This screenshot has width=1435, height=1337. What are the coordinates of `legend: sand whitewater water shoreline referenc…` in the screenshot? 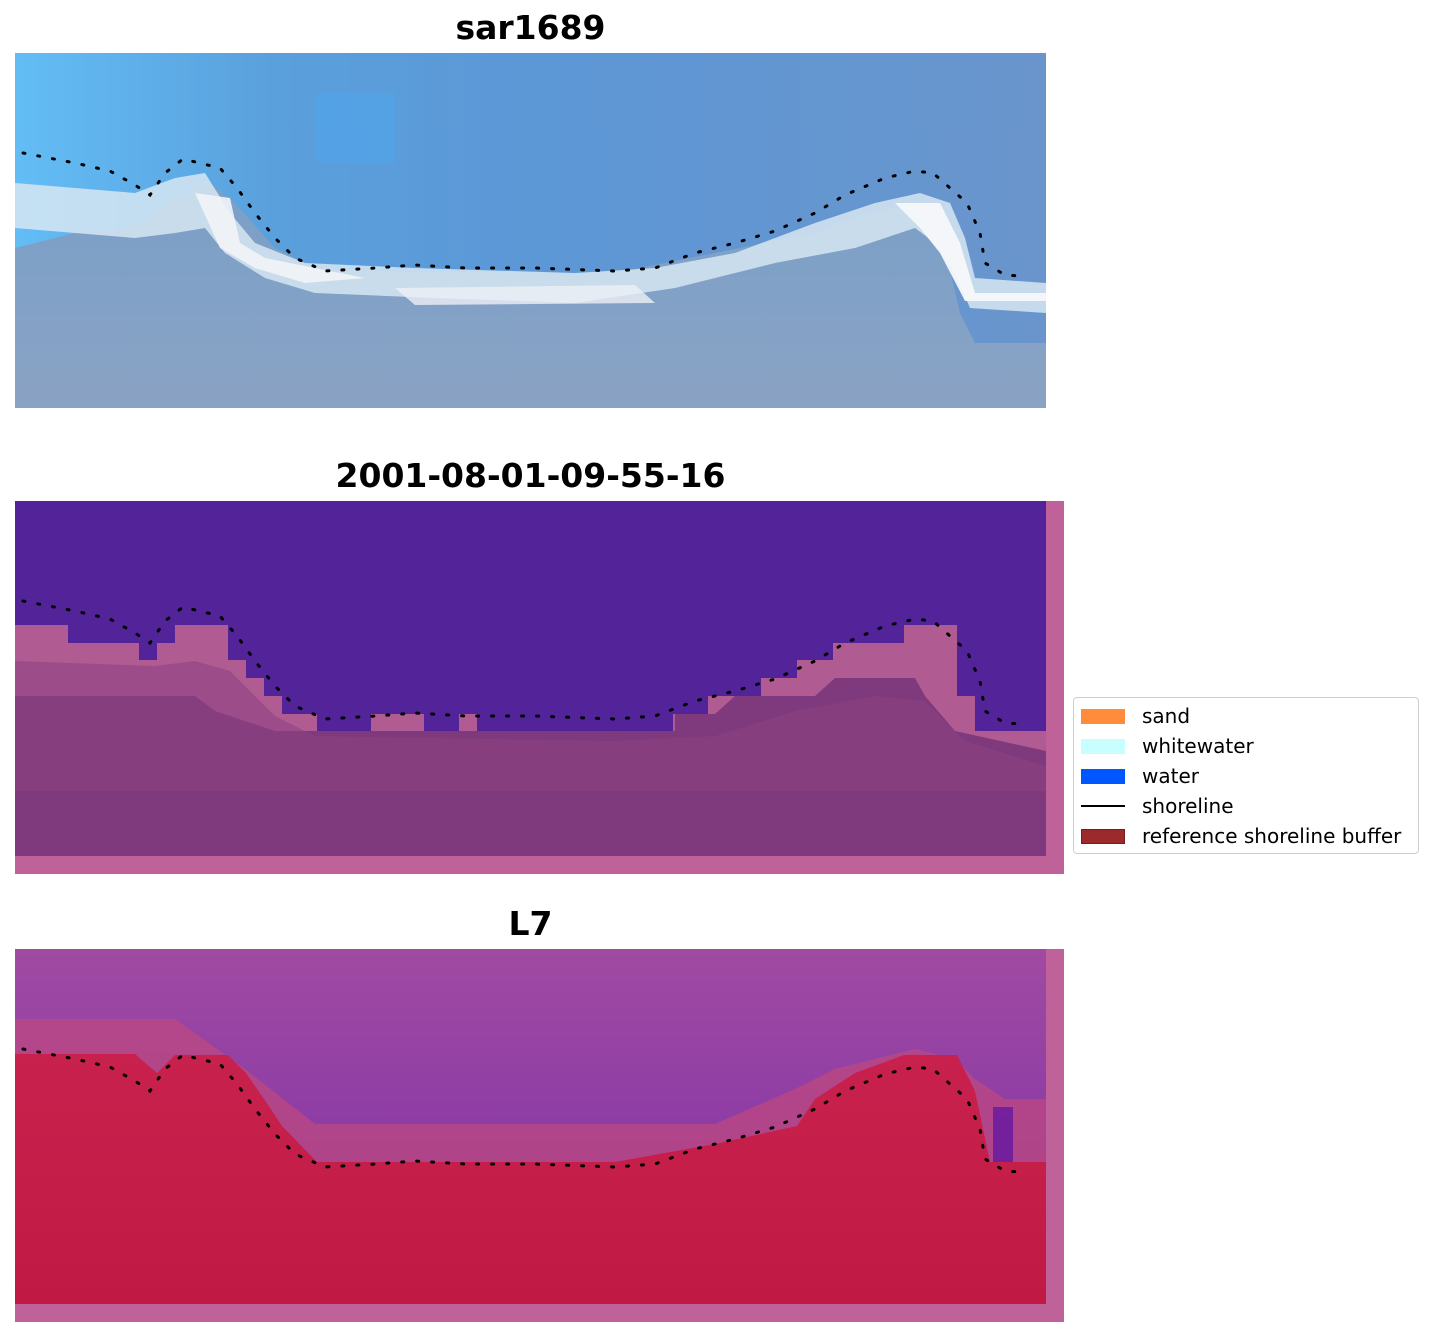 It's located at (1246, 775).